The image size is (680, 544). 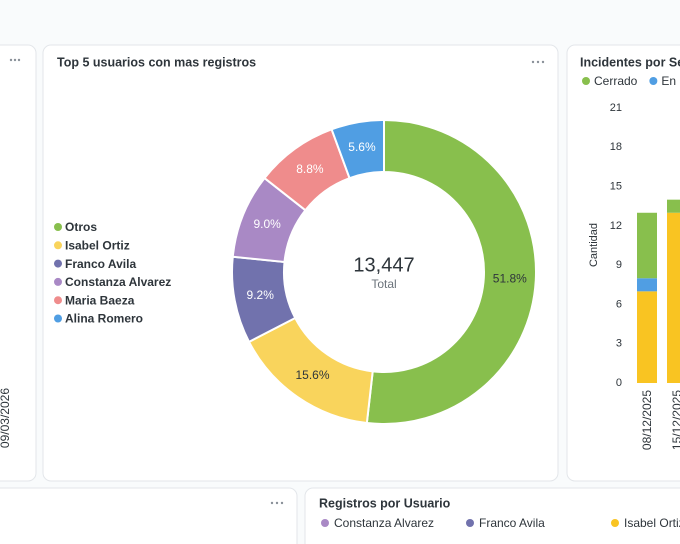 What do you see at coordinates (362, 147) in the screenshot?
I see `data-label: 5.6%` at bounding box center [362, 147].